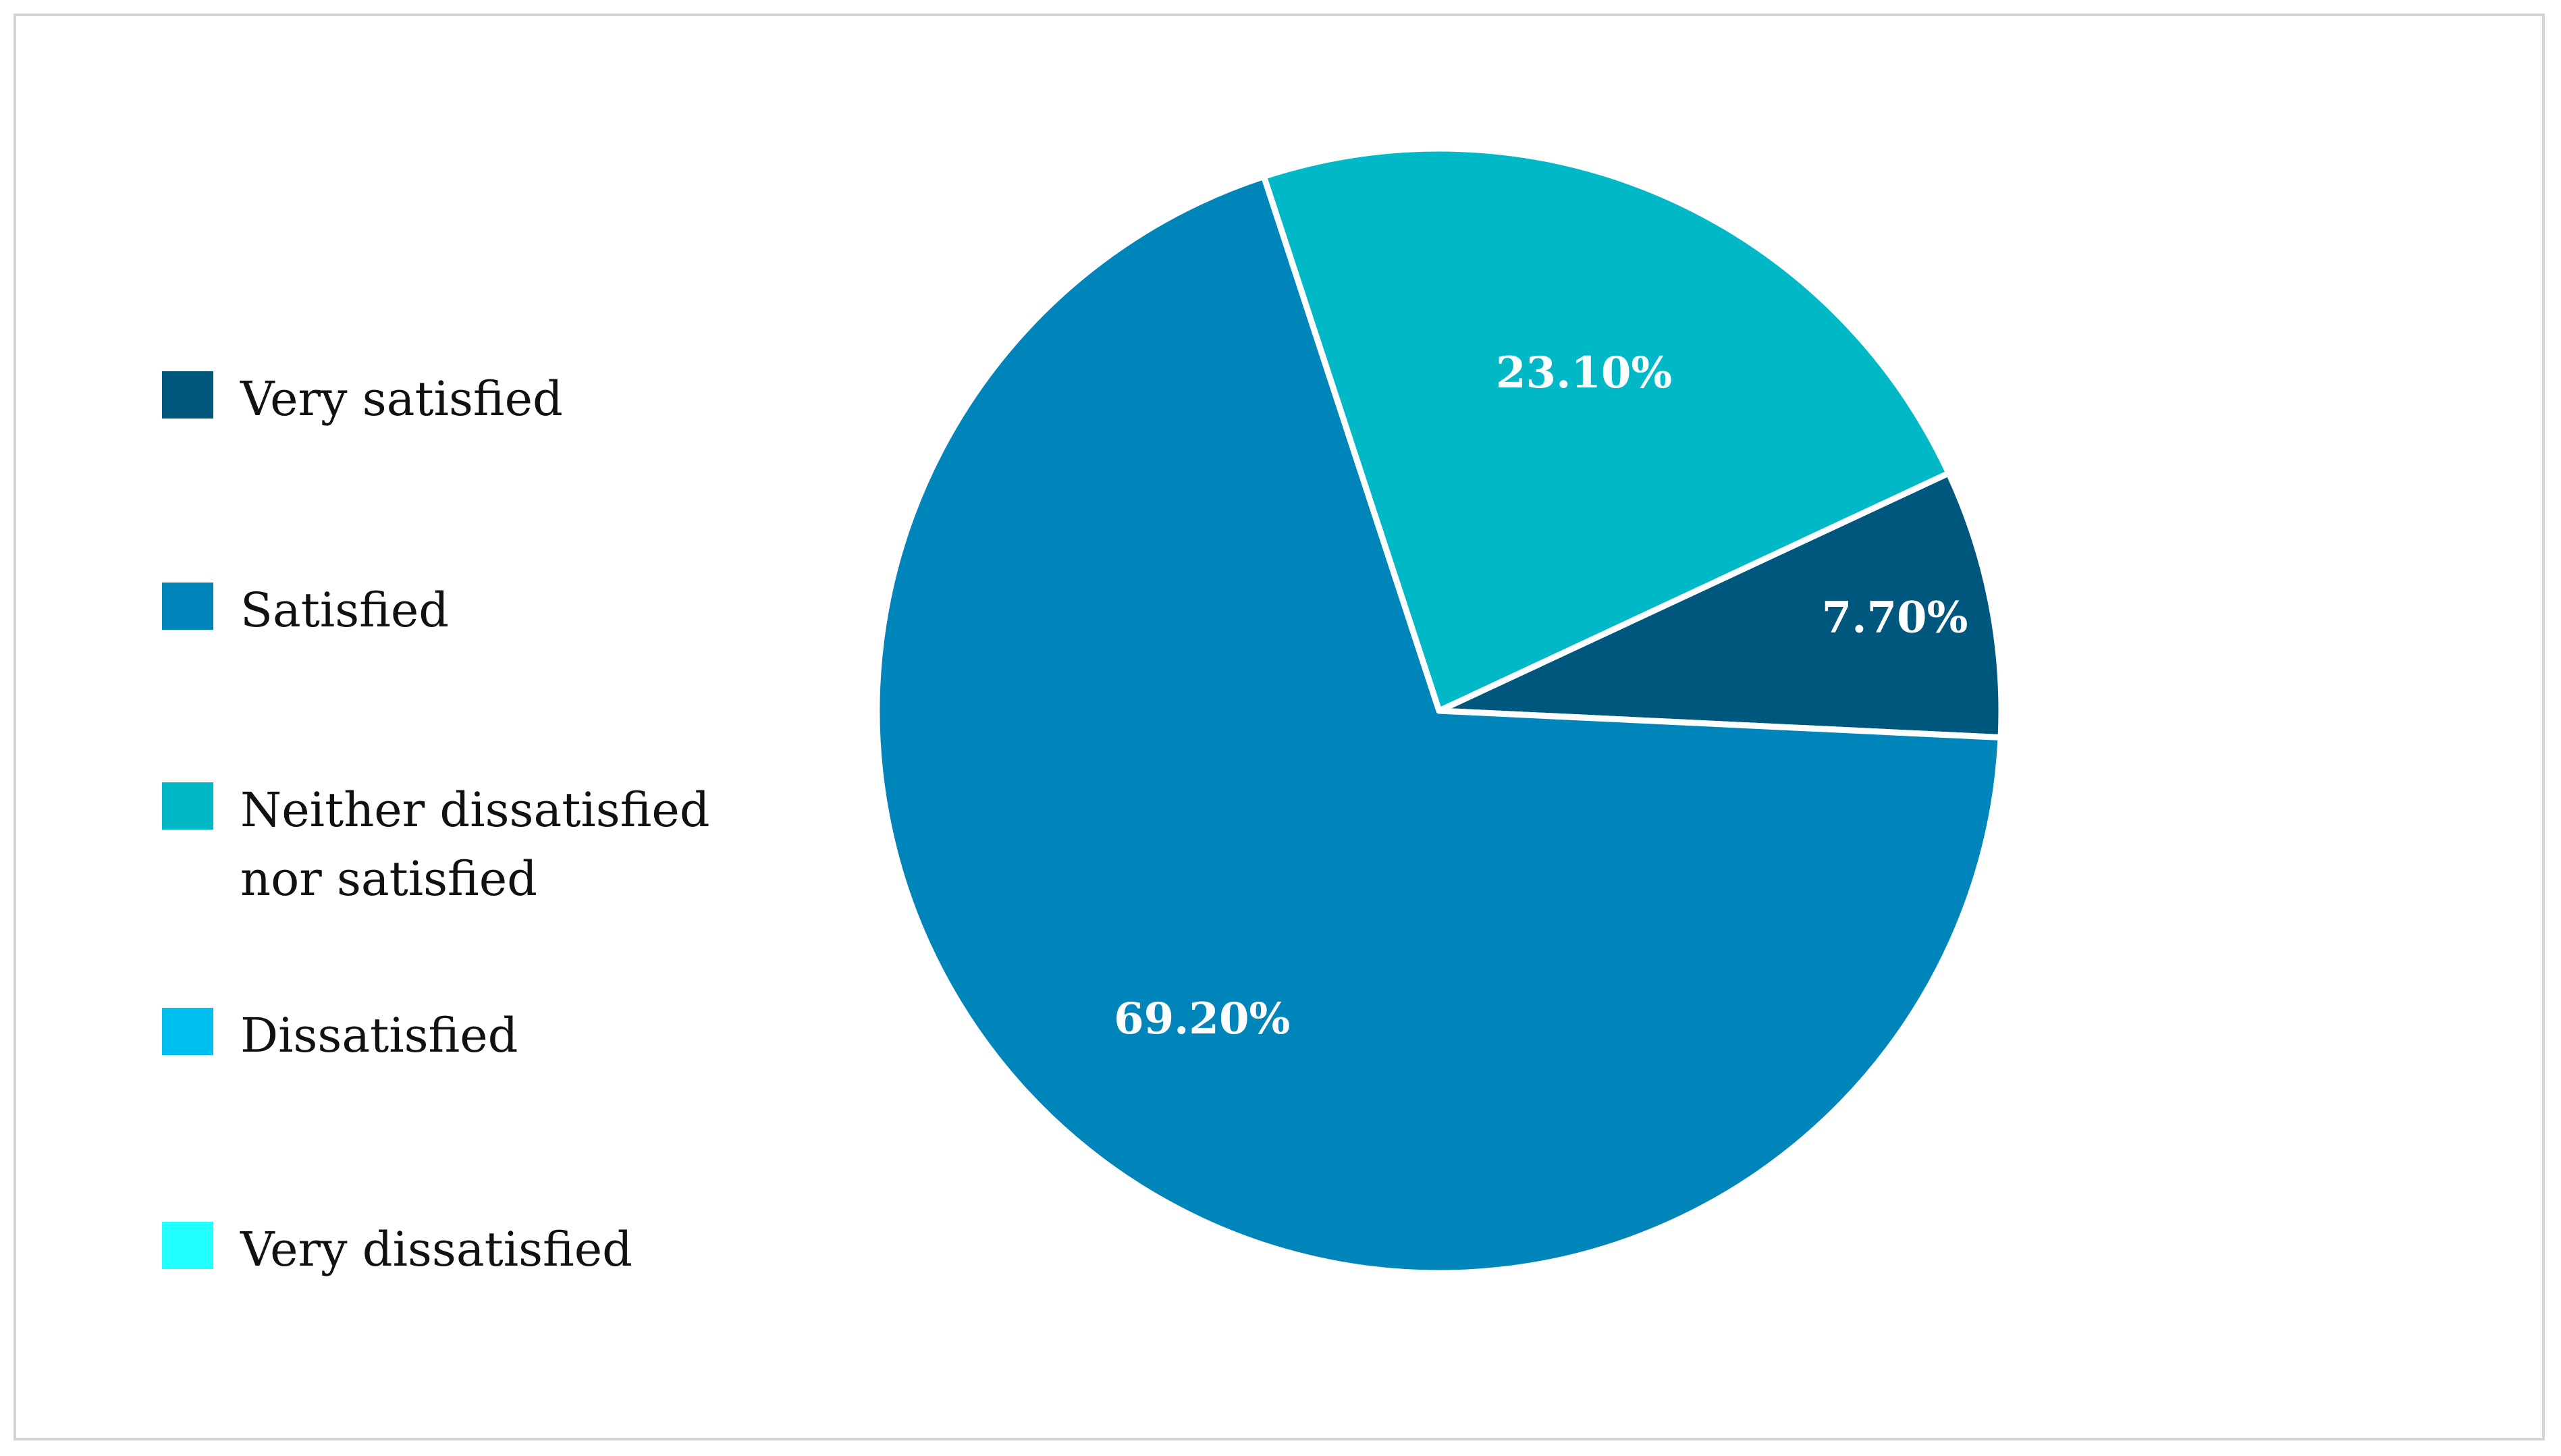  Describe the element at coordinates (379, 1035) in the screenshot. I see `legend-label: Dissatisfied` at that location.